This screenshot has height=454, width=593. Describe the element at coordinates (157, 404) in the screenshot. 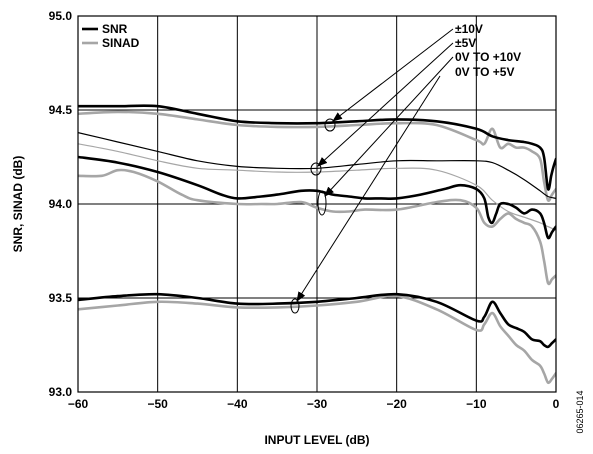

I see `x-tick-label: −50` at that location.